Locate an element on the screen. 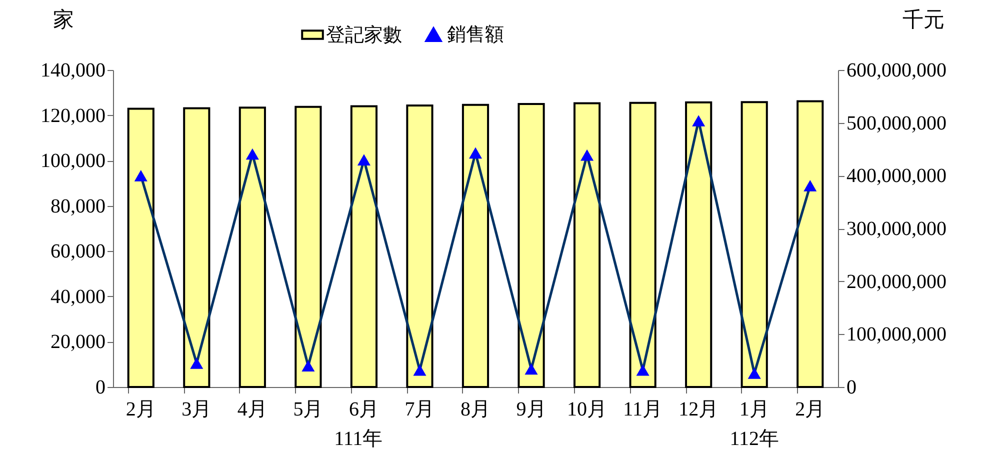  text: 112年 is located at coordinates (754, 439).